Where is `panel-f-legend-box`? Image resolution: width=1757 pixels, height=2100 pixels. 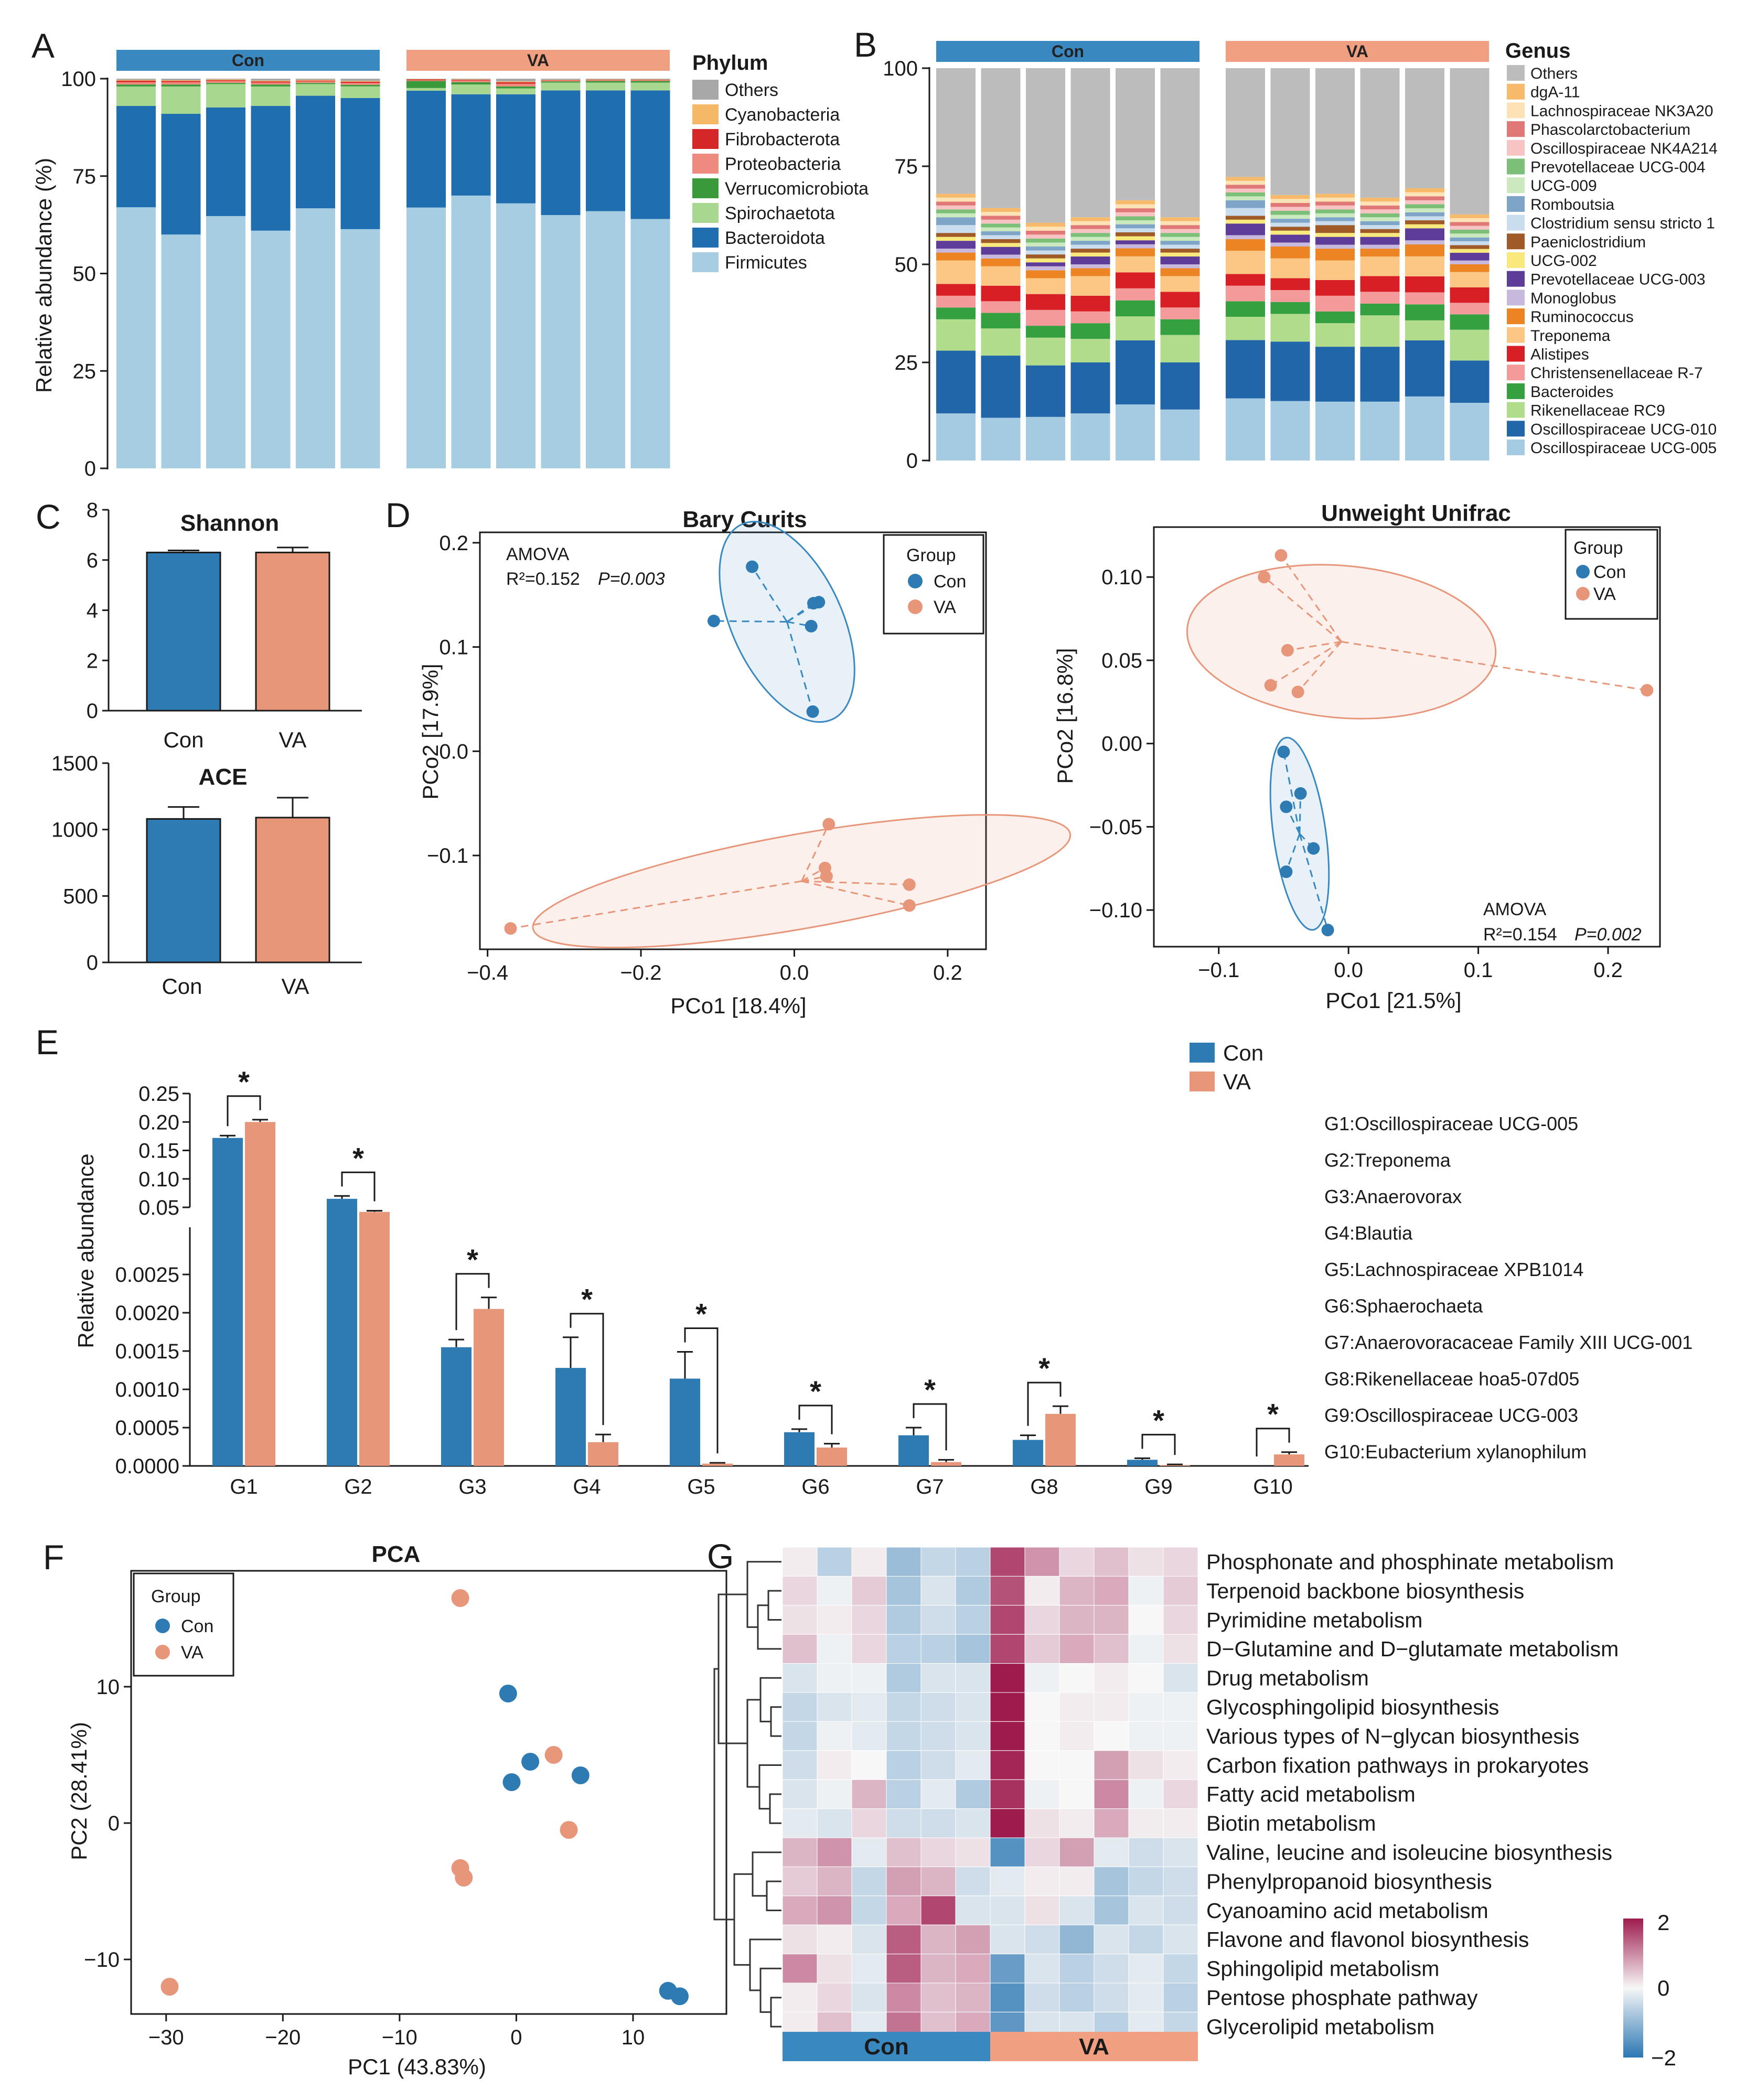
panel-f-legend-box is located at coordinates (183, 1624).